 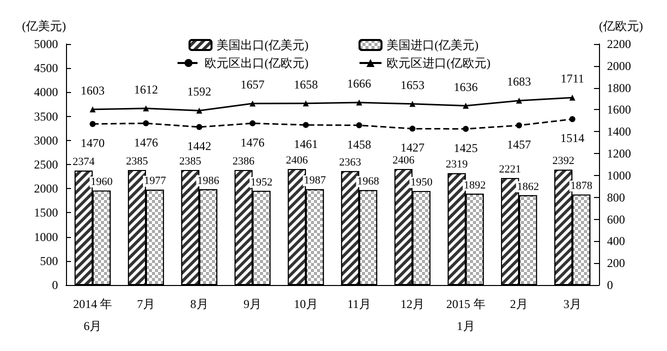 I want to click on legend-label: 美国出口(亿美元), so click(x=262, y=45).